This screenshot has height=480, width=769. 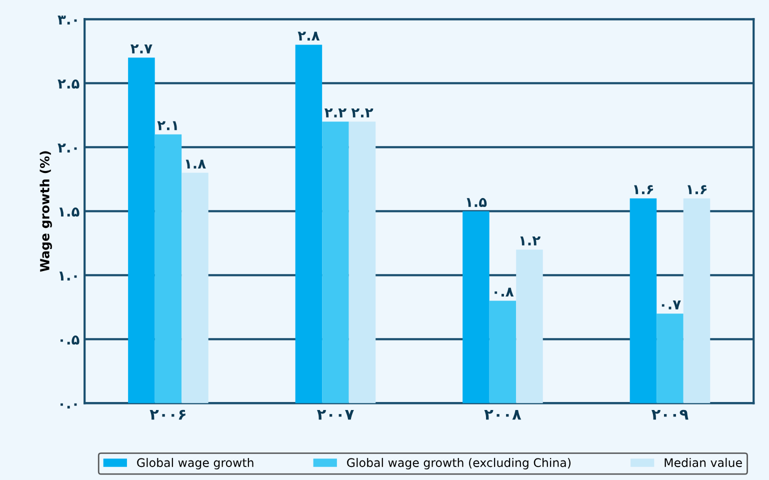 What do you see at coordinates (670, 415) in the screenshot?
I see `x-tick-label: ۲۰۰۹` at bounding box center [670, 415].